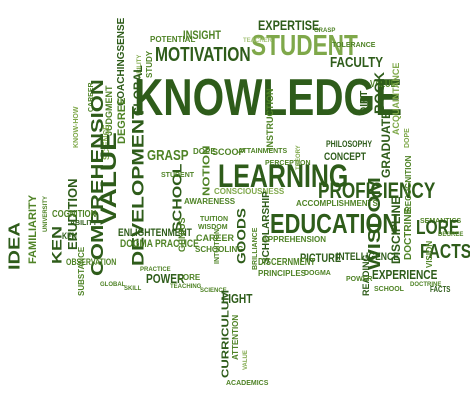 Image resolution: width=470 pixels, height=400 pixels. Describe the element at coordinates (155, 233) in the screenshot. I see `word-enlightenment: ENLIGHTENMENT` at that location.